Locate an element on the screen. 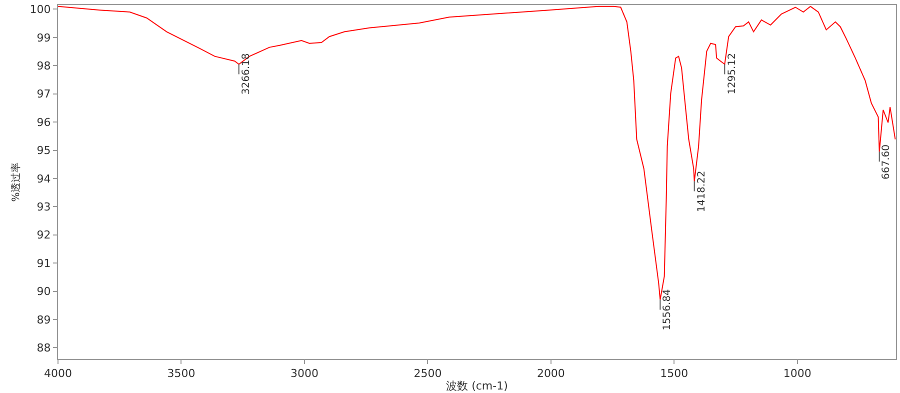 The height and width of the screenshot is (393, 900). x-tick-label: 2500 is located at coordinates (428, 373).